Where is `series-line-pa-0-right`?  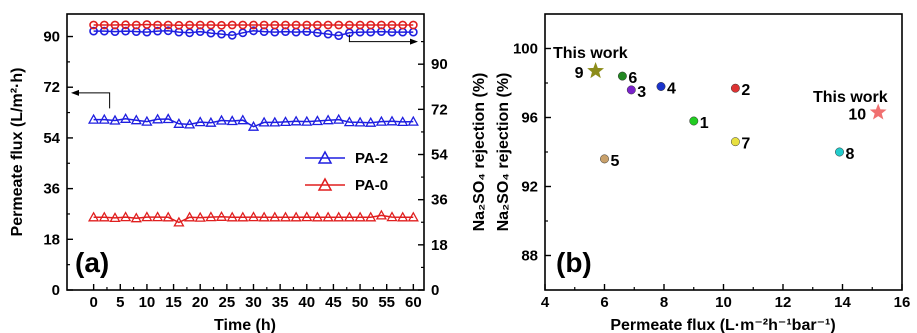 series-line-pa-0-right is located at coordinates (253, 25).